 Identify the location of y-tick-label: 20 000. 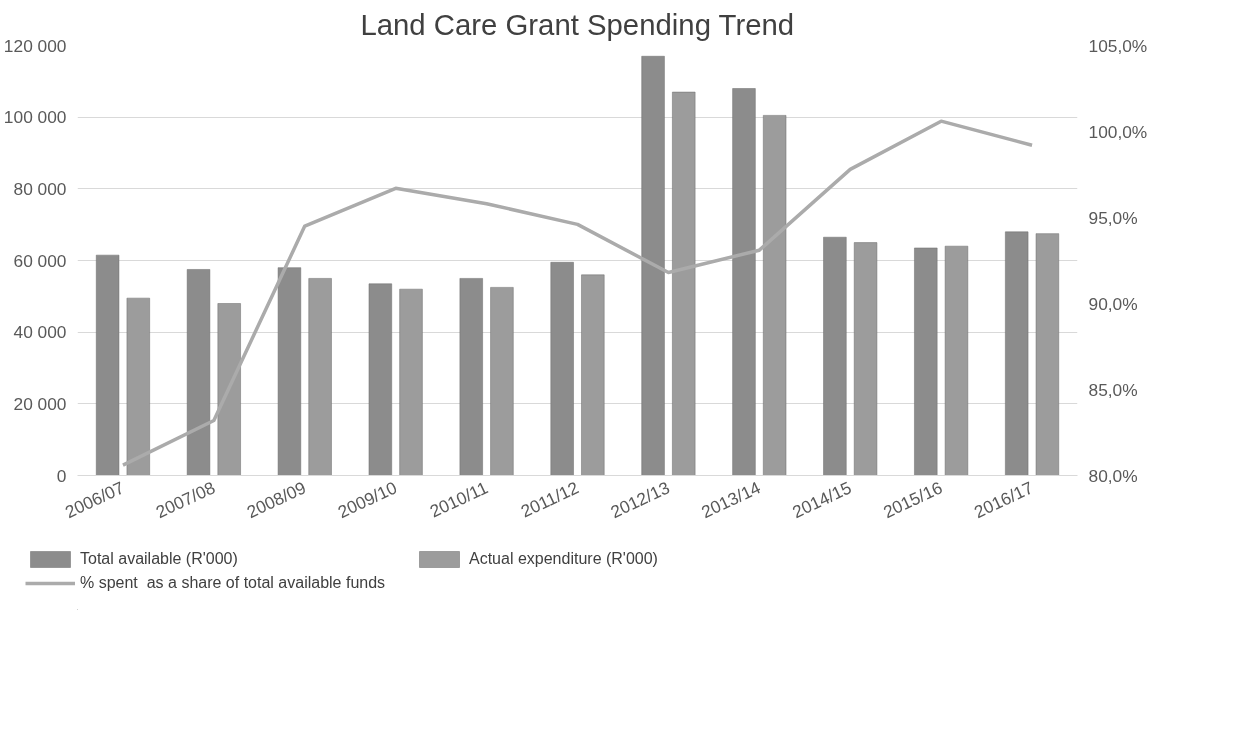
(40, 403).